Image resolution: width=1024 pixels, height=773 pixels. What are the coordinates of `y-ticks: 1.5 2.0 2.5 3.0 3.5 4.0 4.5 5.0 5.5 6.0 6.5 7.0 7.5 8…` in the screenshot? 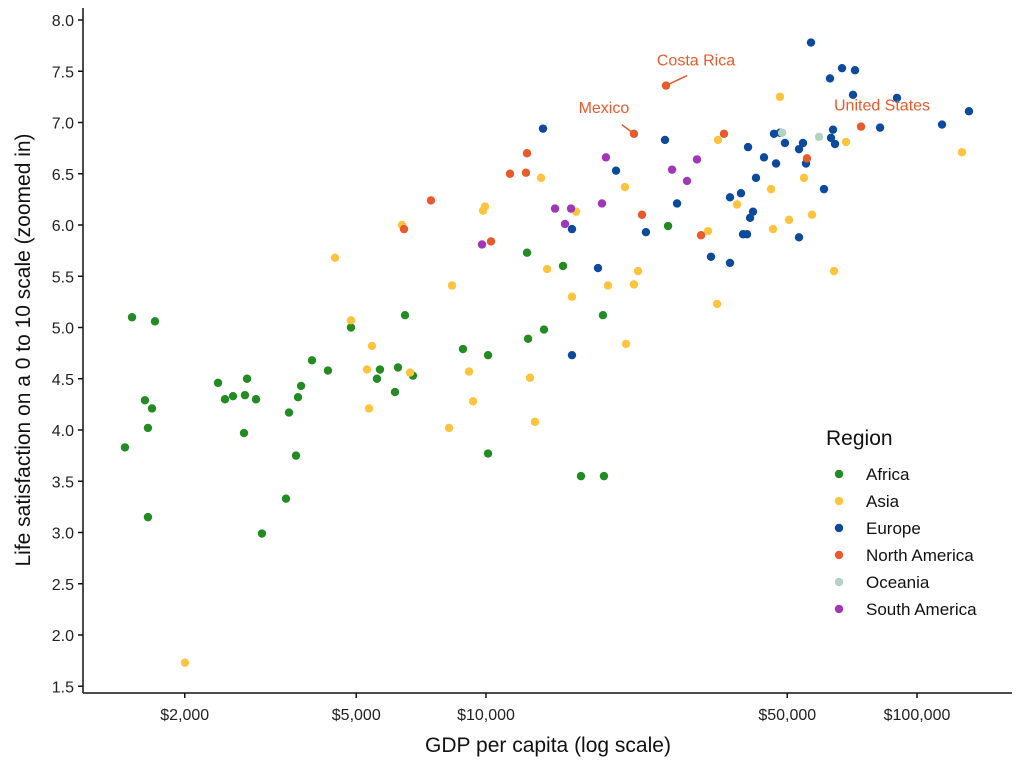 It's located at (67, 354).